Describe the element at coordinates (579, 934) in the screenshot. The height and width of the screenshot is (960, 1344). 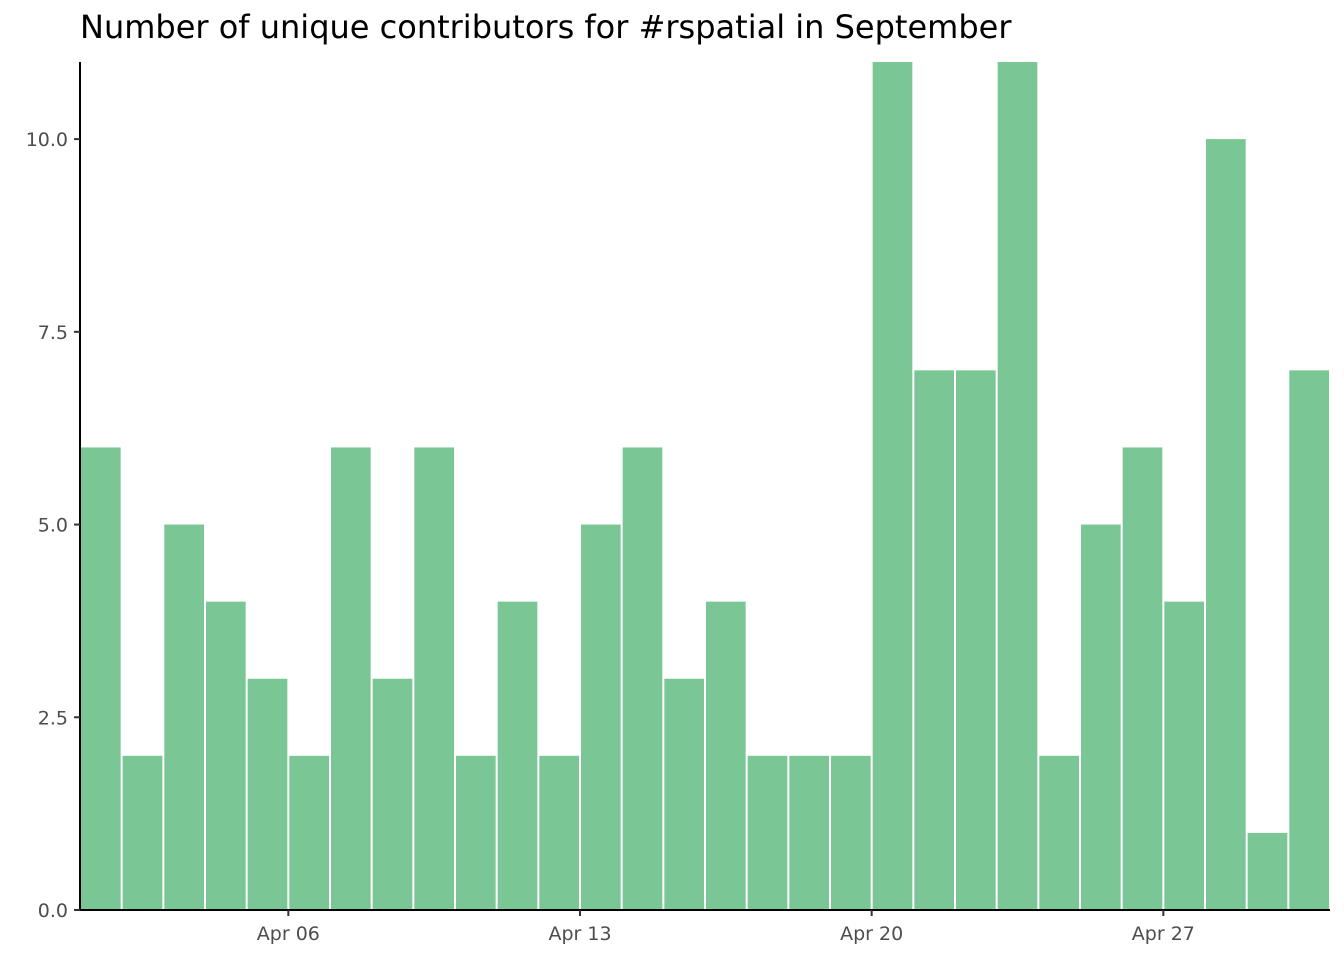
I see `x-tick-label: Apr 13` at that location.